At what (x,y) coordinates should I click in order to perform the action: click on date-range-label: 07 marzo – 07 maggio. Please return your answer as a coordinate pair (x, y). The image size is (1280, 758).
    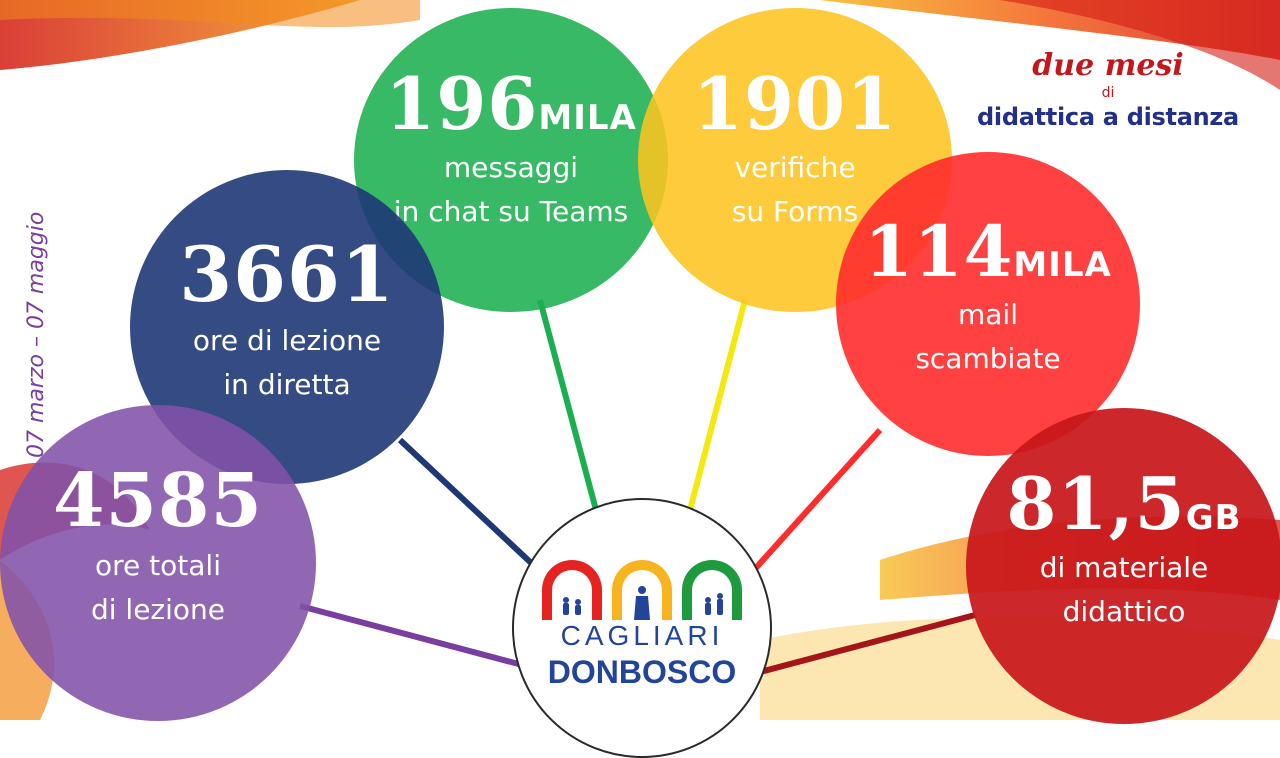
    Looking at the image, I should click on (36, 334).